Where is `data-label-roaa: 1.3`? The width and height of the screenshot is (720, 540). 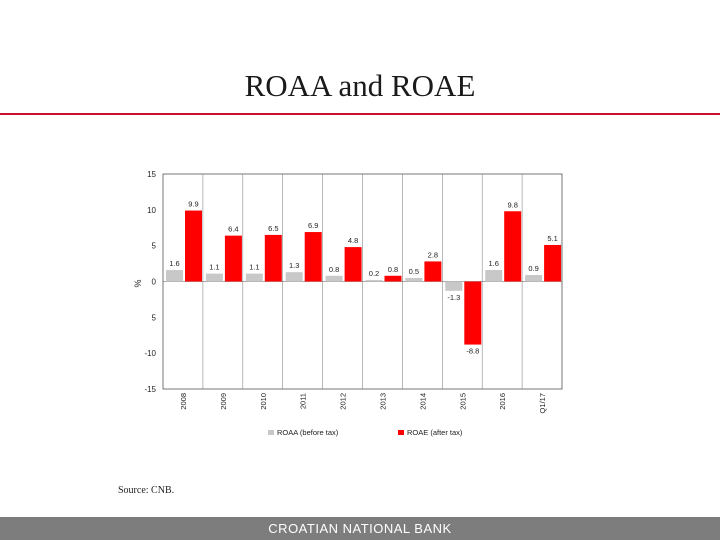
data-label-roaa: 1.3 is located at coordinates (294, 265).